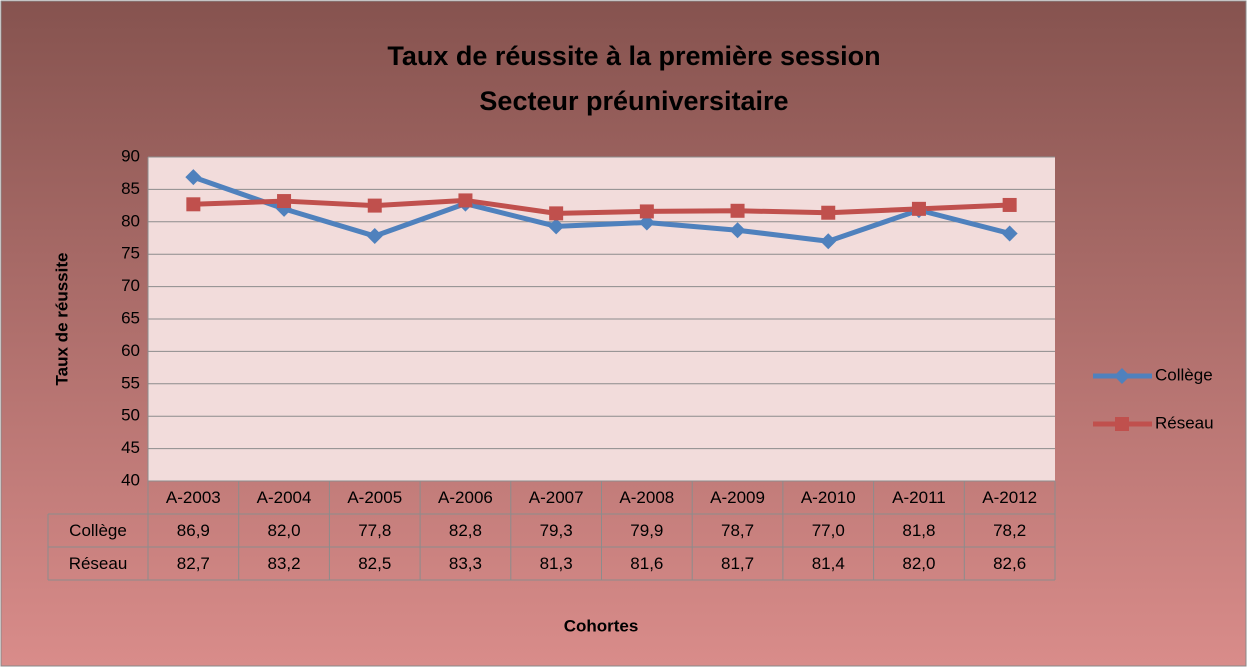 The width and height of the screenshot is (1247, 667). I want to click on legend-label: Réseau, so click(1184, 422).